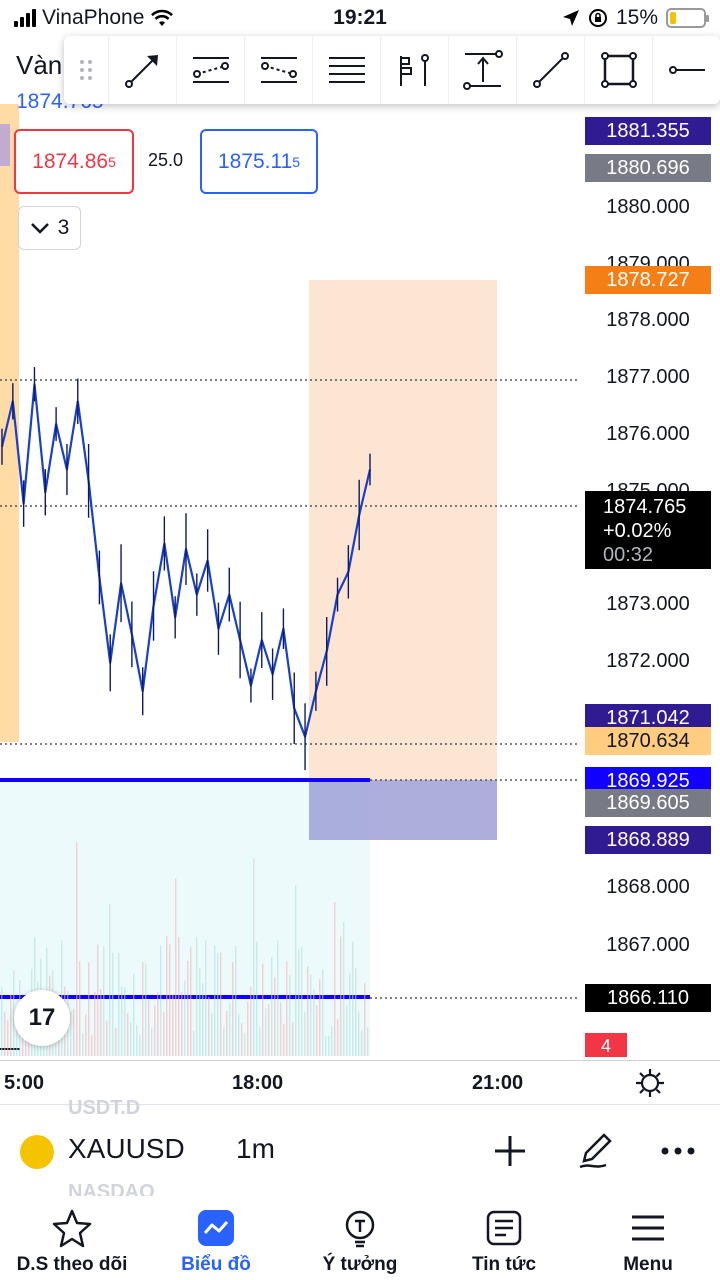 This screenshot has width=720, height=1280. What do you see at coordinates (126, 1148) in the screenshot?
I see `symbol-selector: XAUUSD` at bounding box center [126, 1148].